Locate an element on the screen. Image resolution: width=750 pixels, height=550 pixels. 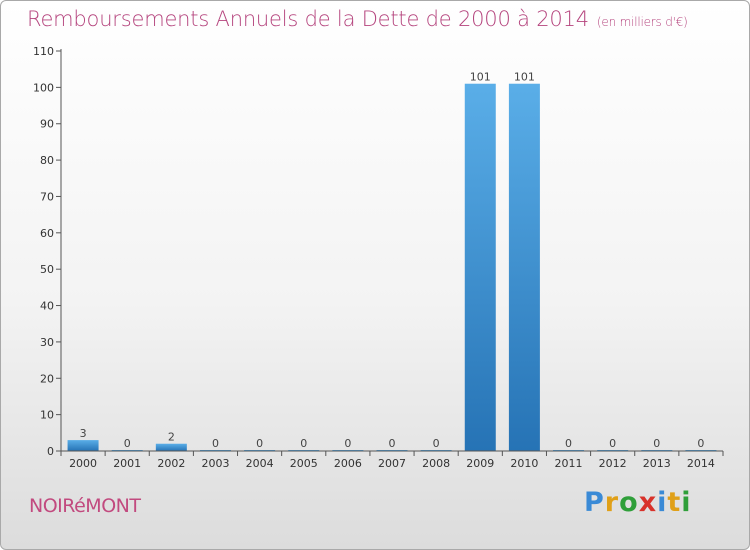
y-tick-label: 10 is located at coordinates (47, 415).